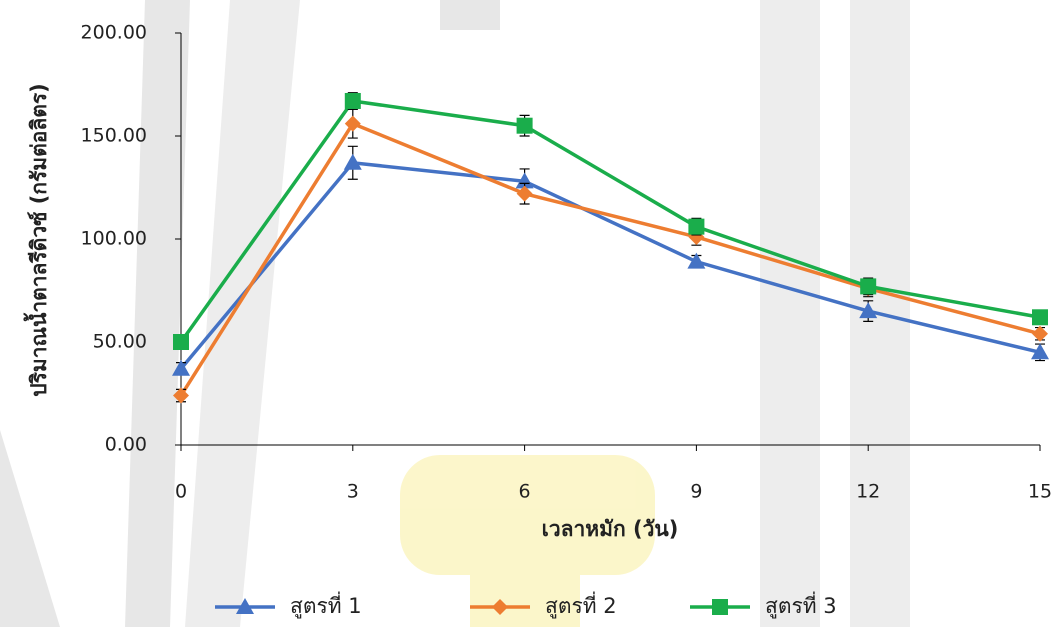 Image resolution: width=1055 pixels, height=631 pixels. I want to click on x-tick-label: 6, so click(525, 492).